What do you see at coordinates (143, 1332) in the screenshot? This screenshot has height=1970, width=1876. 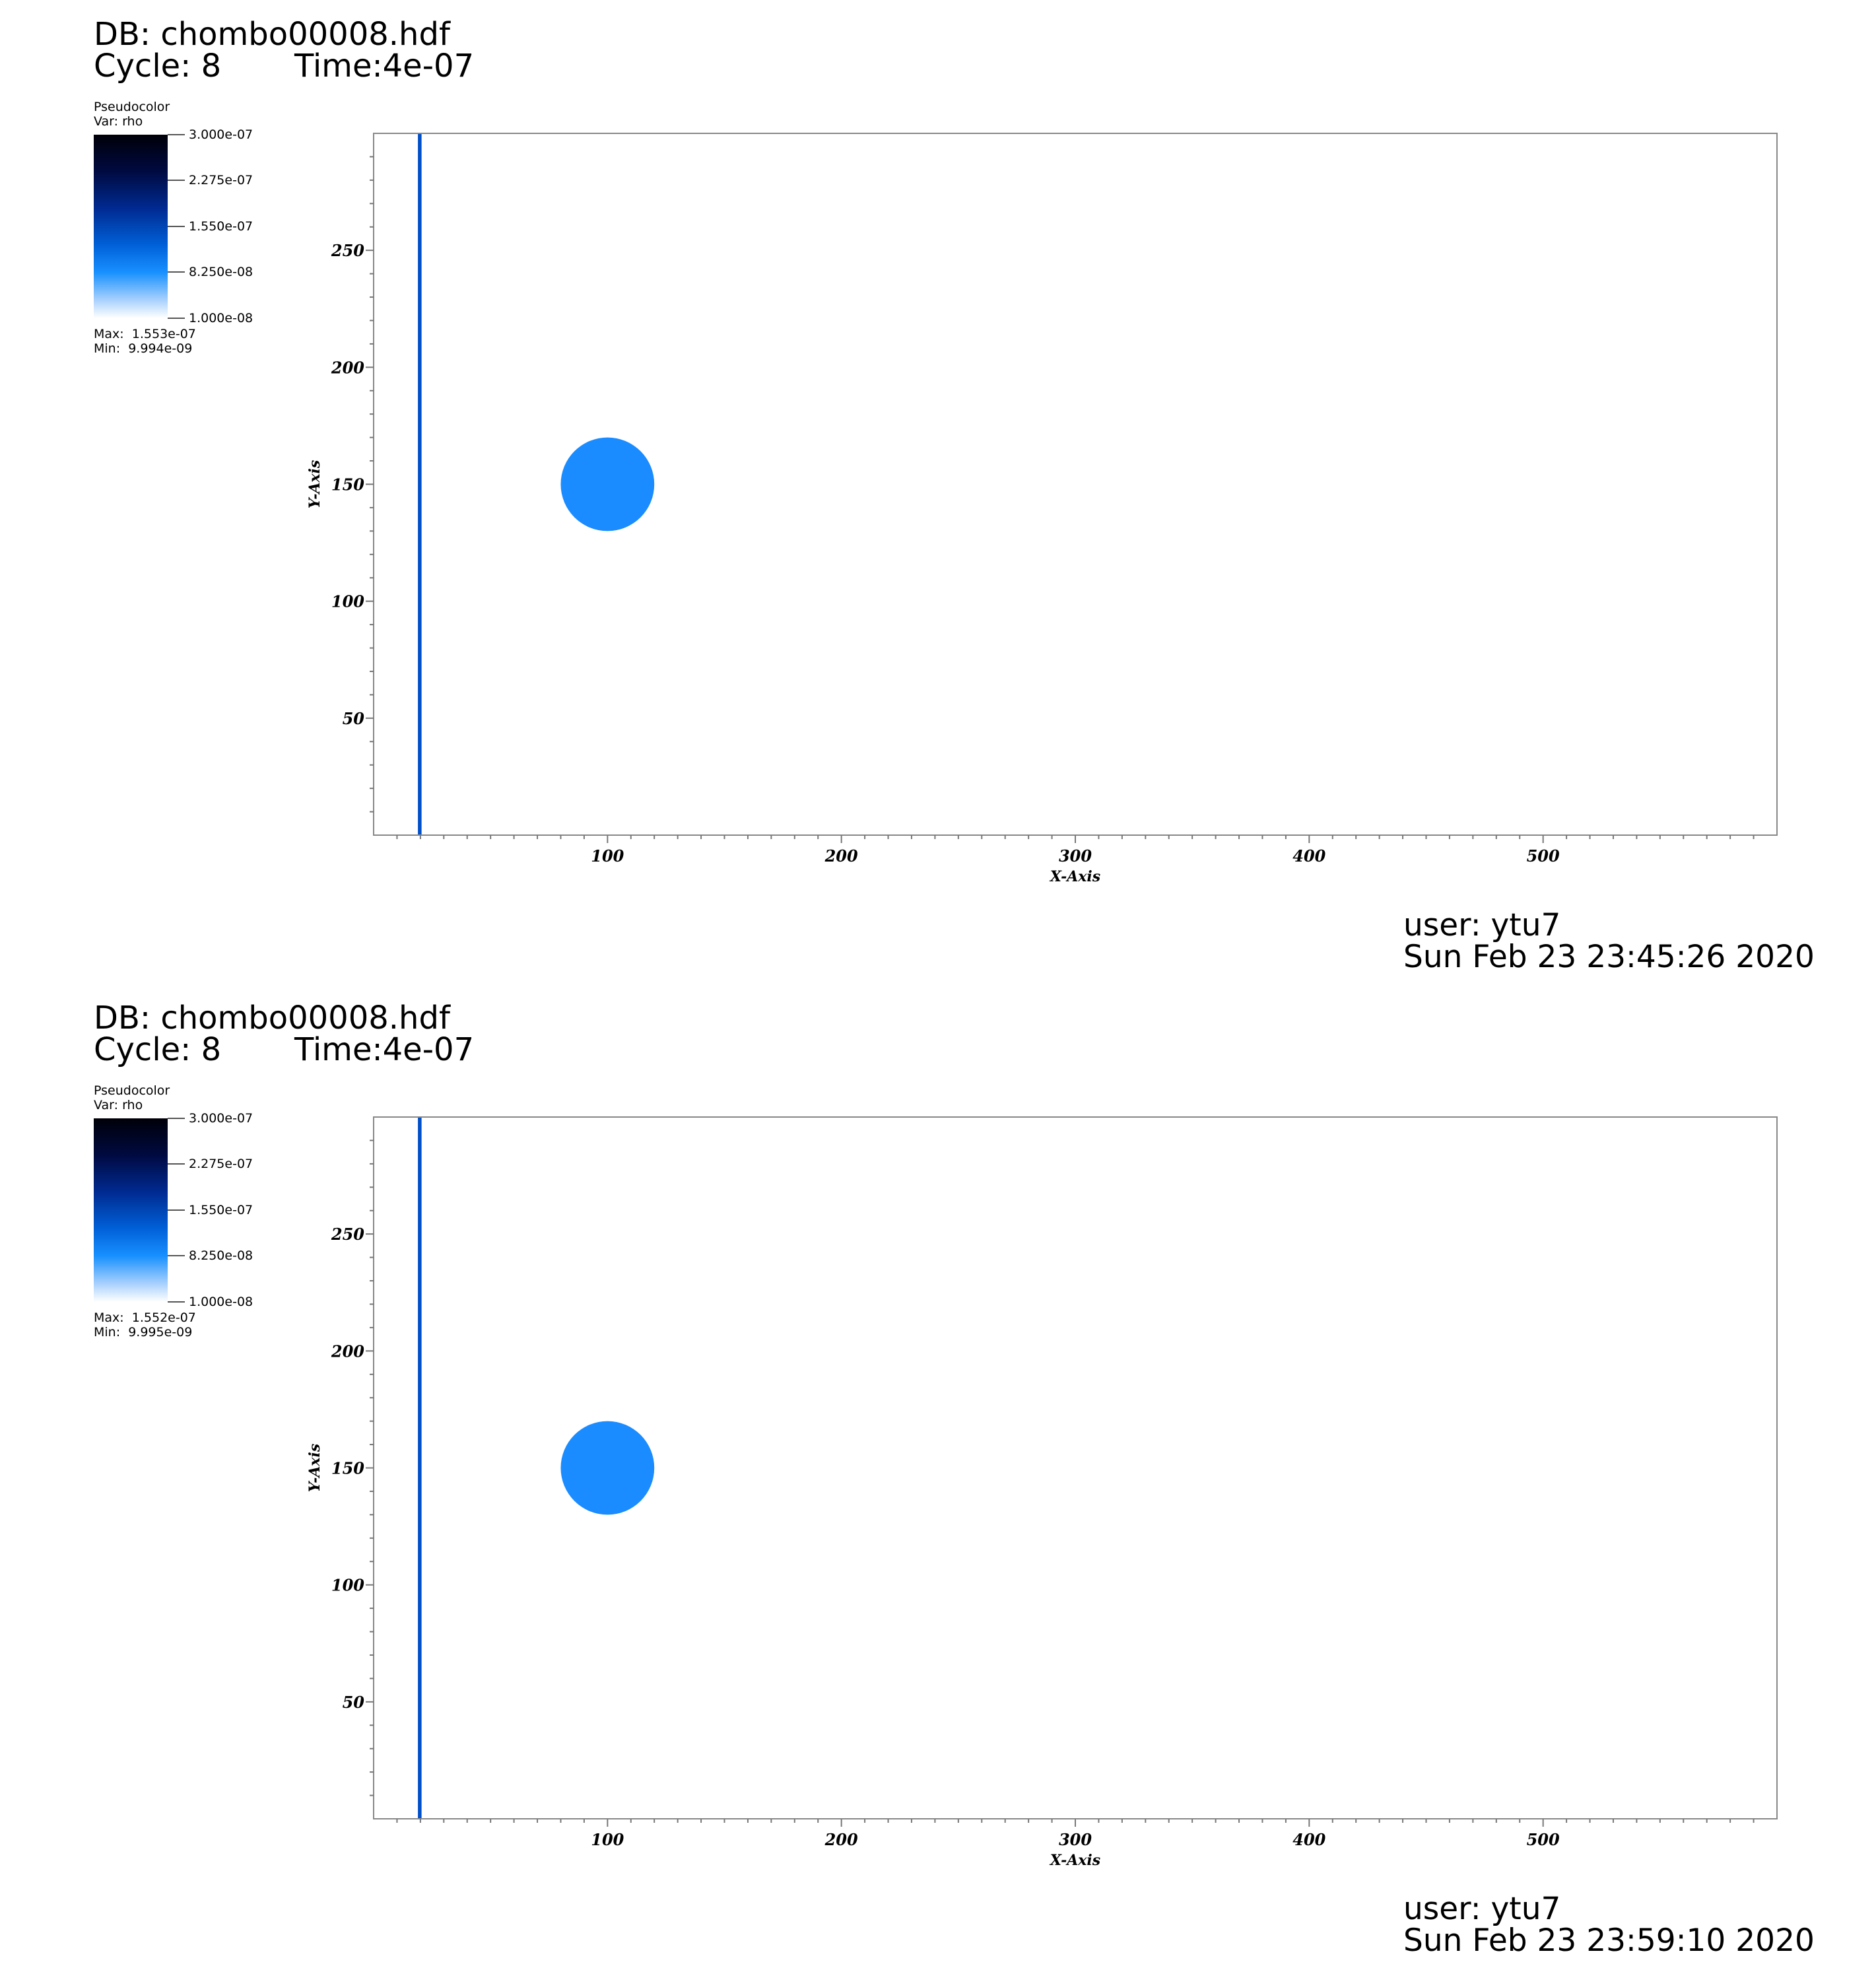 I see `legend-min: Min: 9.995e-09` at bounding box center [143, 1332].